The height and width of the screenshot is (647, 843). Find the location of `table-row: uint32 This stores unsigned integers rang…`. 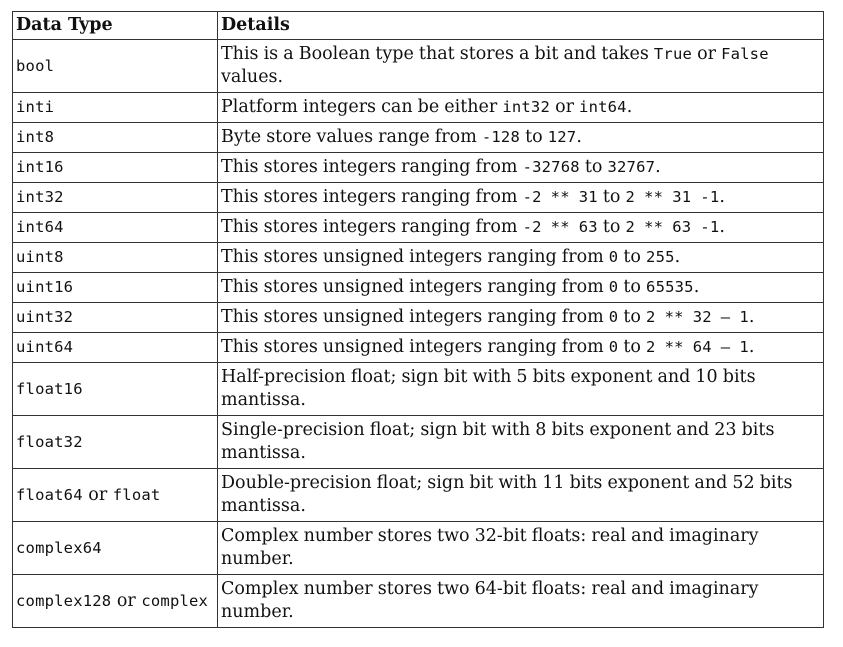

table-row: uint32 This stores unsigned integers rang… is located at coordinates (418, 317).